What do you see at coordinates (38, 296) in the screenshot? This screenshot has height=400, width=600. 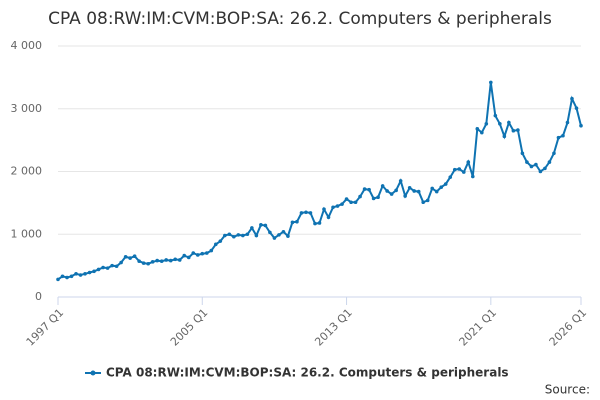 I see `y-tick-label: 0` at bounding box center [38, 296].